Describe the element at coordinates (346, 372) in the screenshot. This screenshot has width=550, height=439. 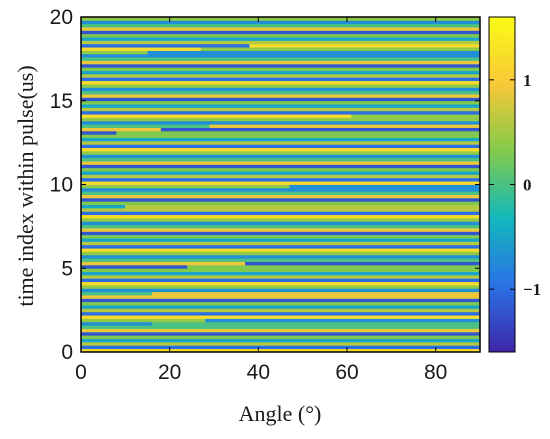
I see `x-tick-label: 60` at that location.